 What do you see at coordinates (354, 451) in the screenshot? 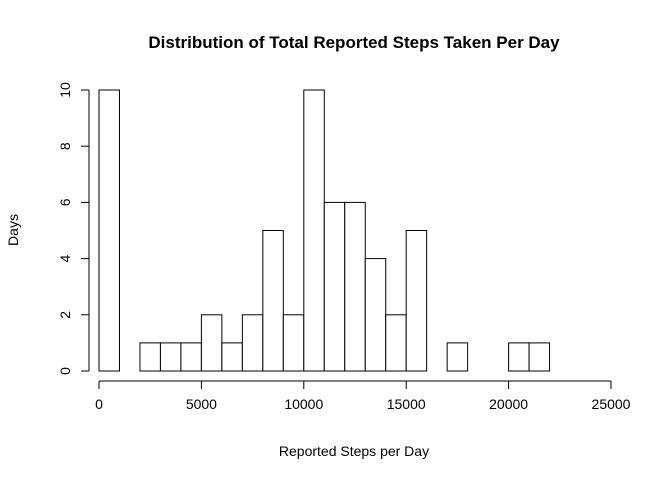
I see `x-axis-label: Reported Steps per Day` at bounding box center [354, 451].